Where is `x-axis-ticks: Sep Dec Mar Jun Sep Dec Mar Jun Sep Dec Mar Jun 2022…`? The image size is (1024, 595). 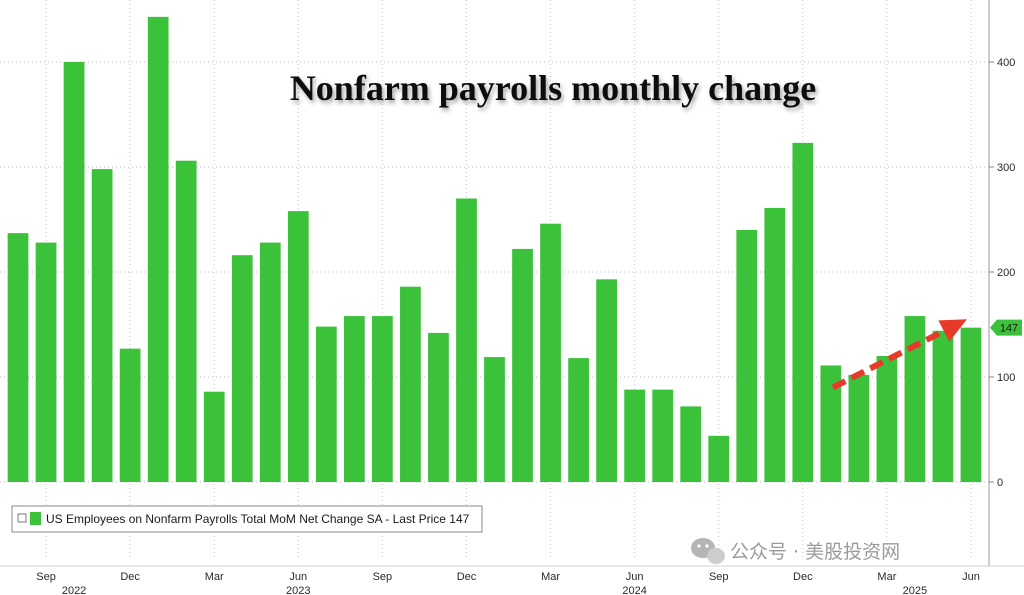
x-axis-ticks: Sep Dec Mar Jun Sep Dec Mar Jun Sep Dec Mar Jun 2022… is located at coordinates (512, 580).